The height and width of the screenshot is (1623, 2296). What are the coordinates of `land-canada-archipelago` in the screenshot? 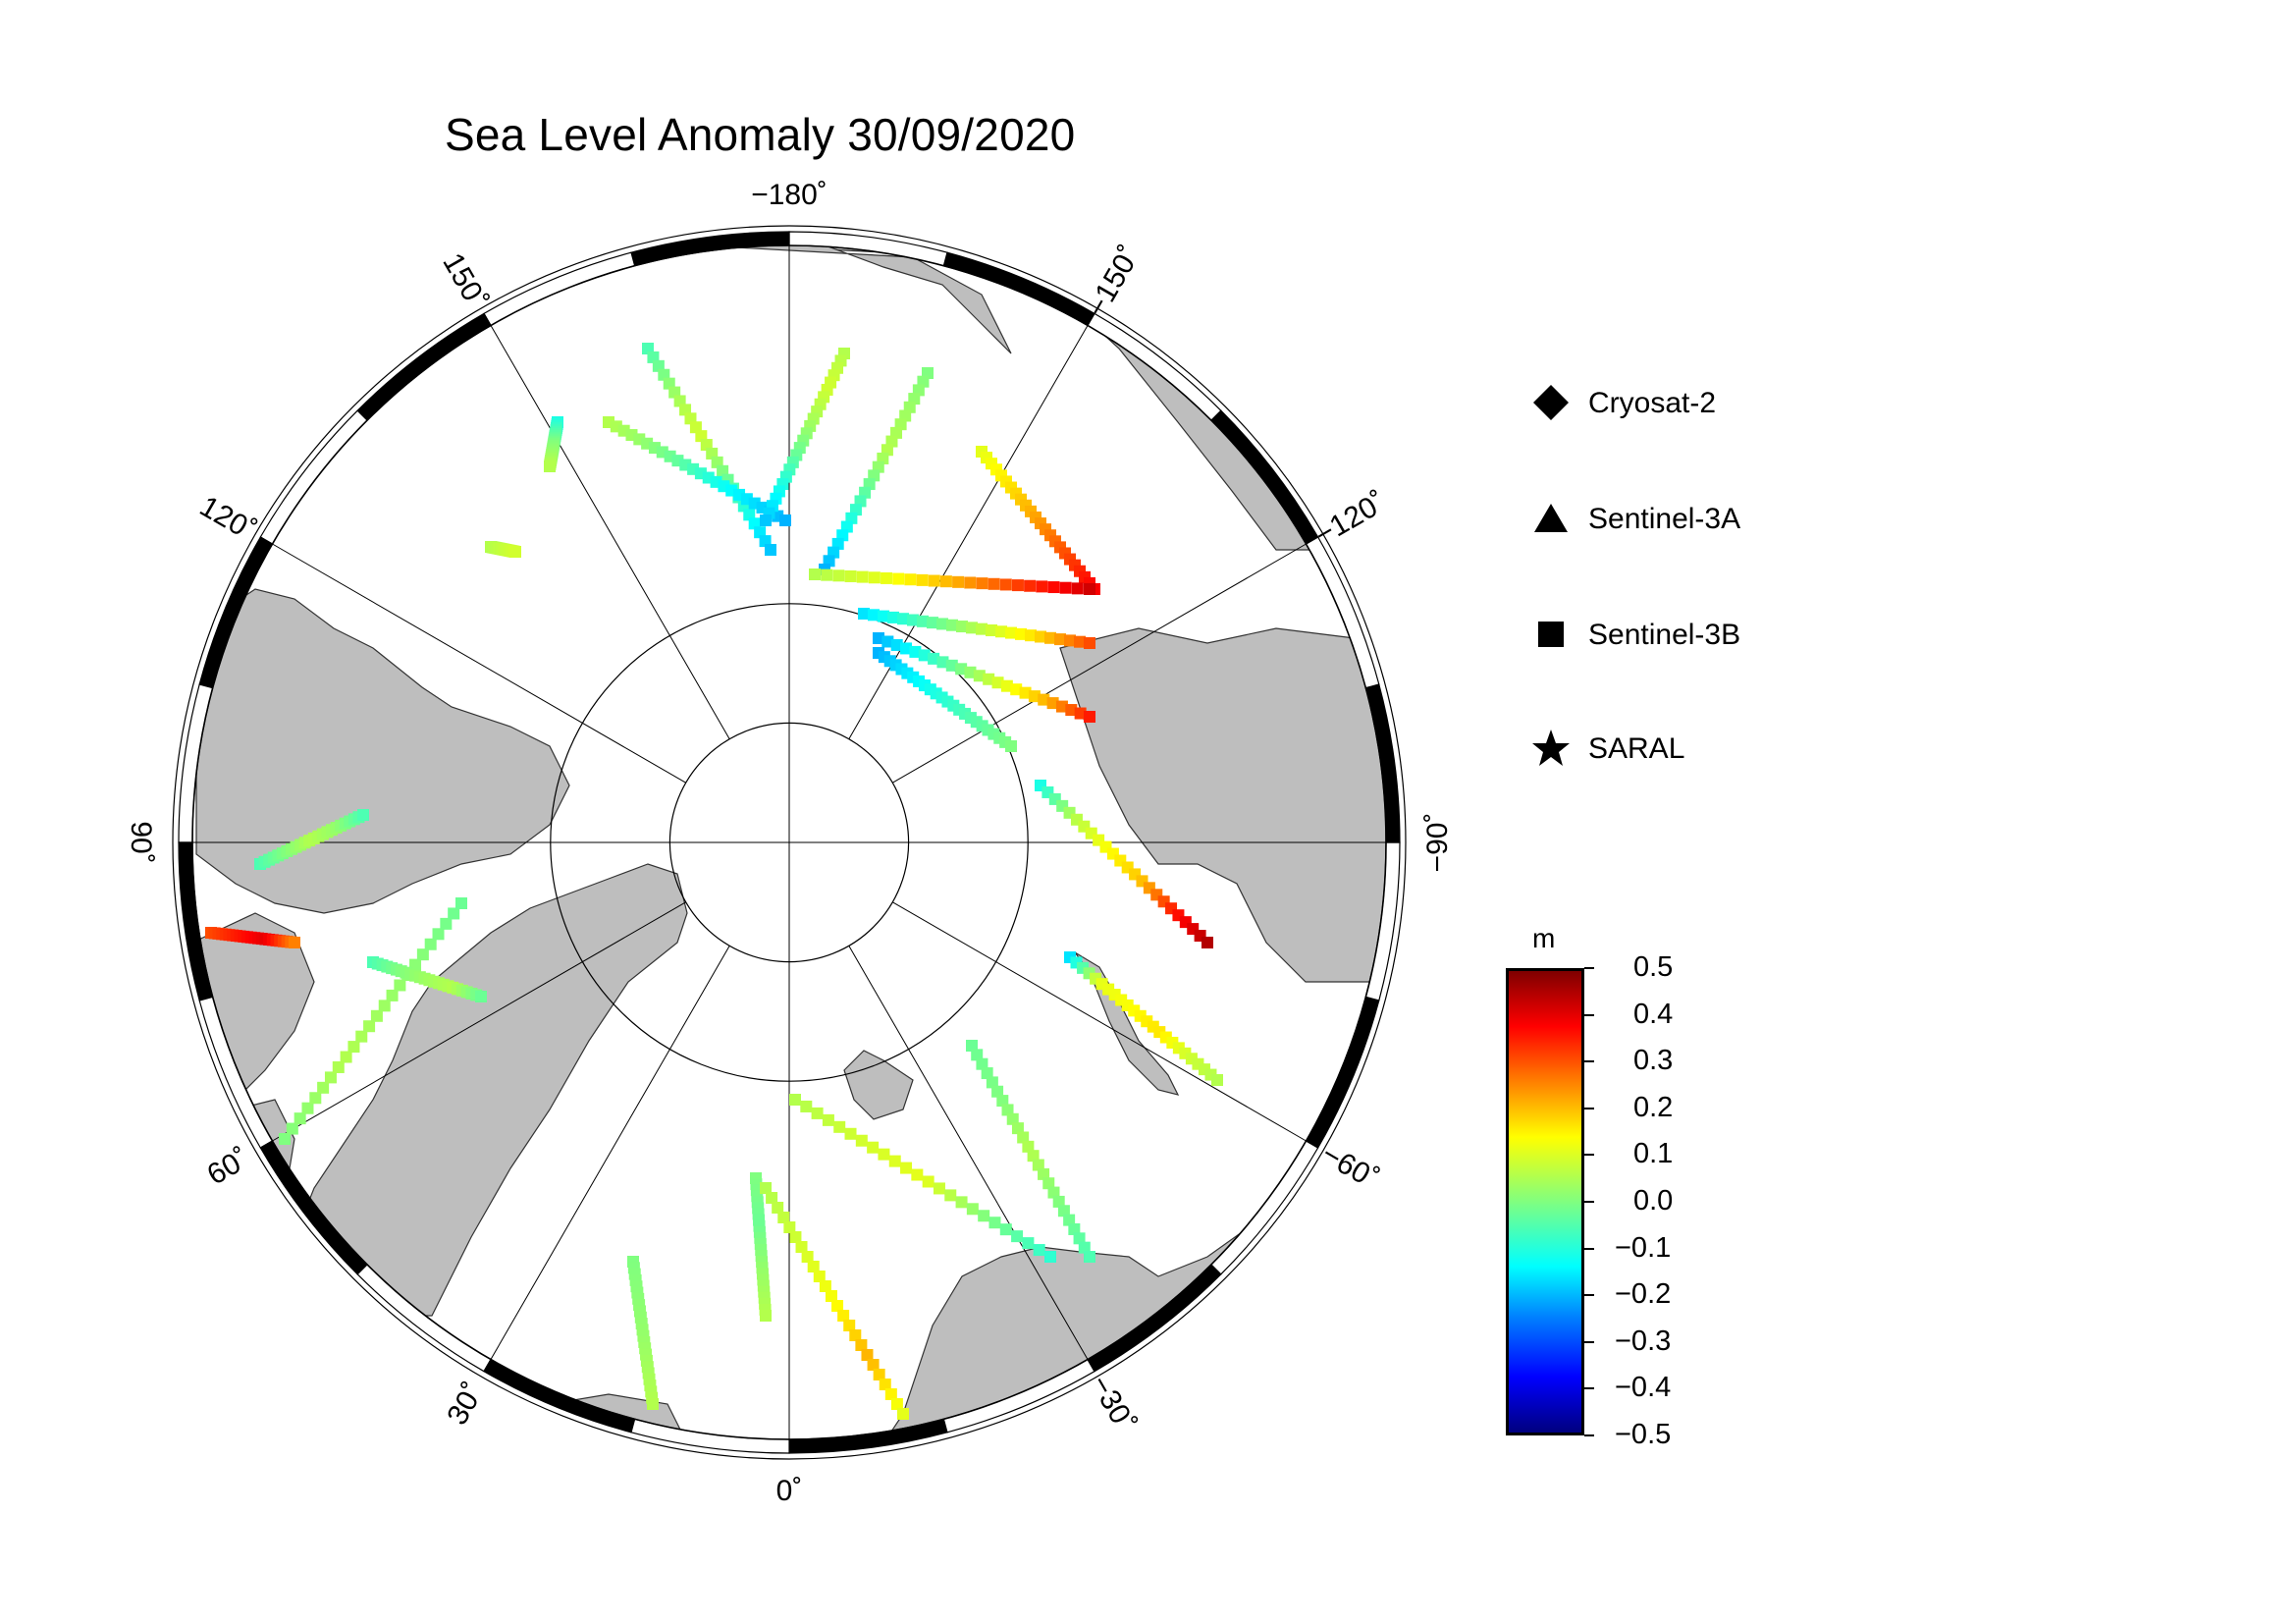 It's located at (382, 751).